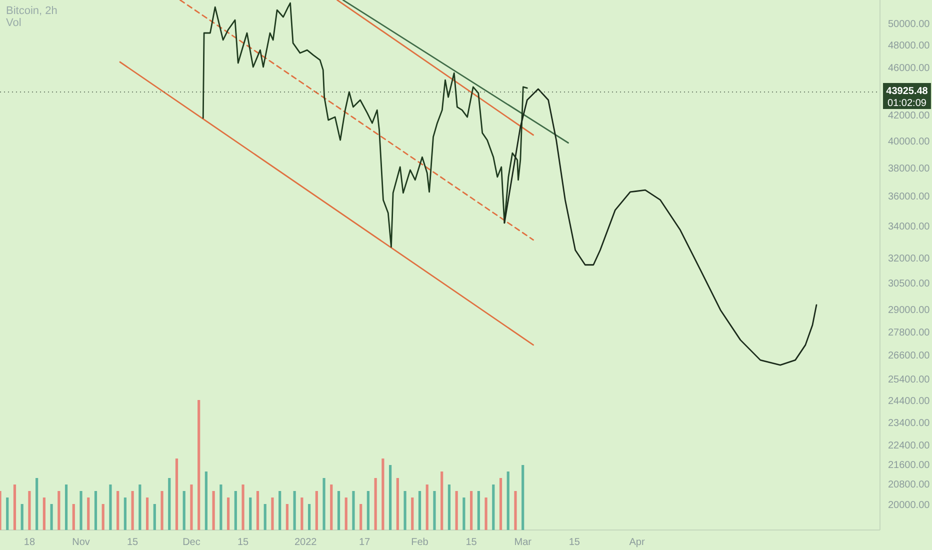  Describe the element at coordinates (909, 168) in the screenshot. I see `y-tick-label: 38000.00` at that location.